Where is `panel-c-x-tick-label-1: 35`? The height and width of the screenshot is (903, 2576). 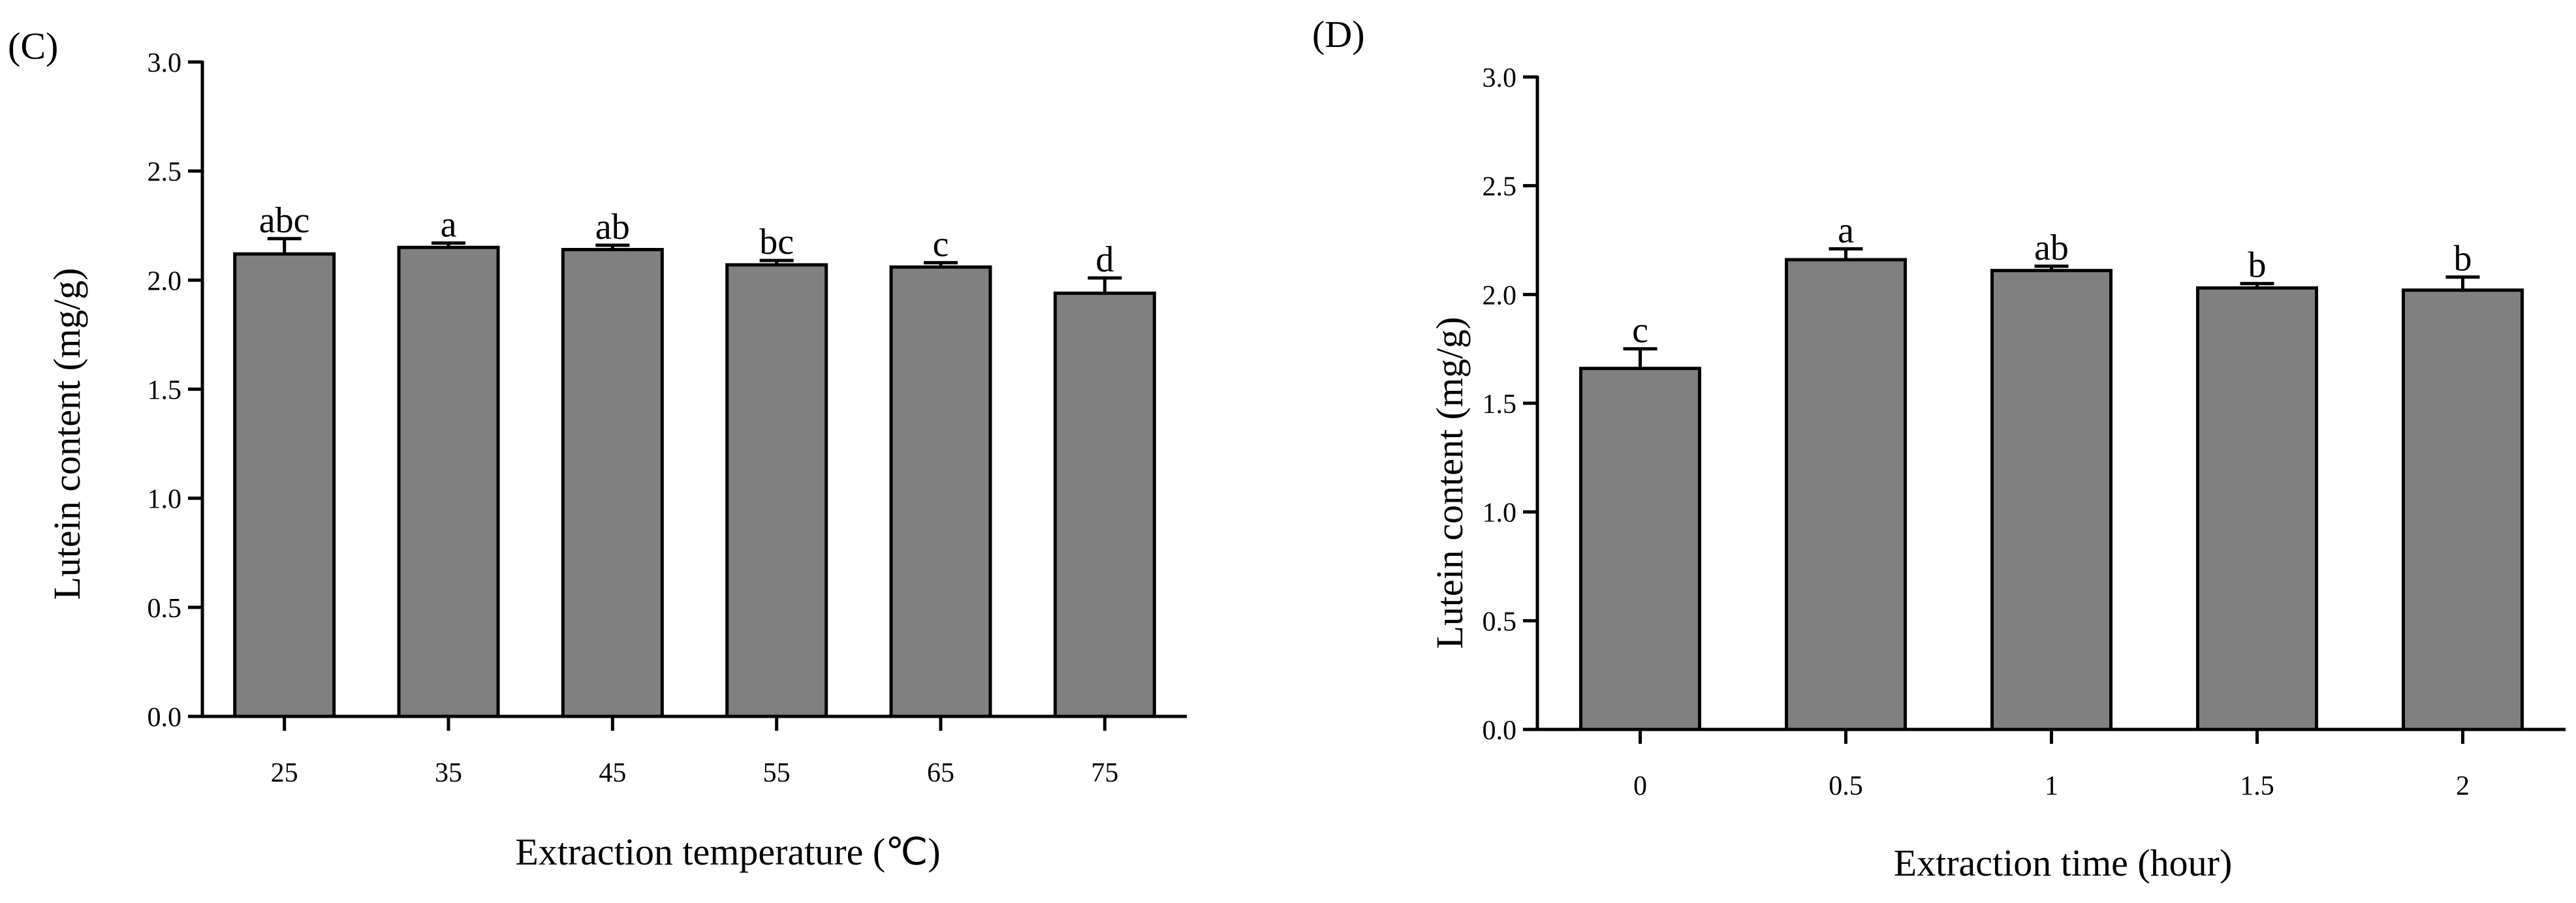 panel-c-x-tick-label-1: 35 is located at coordinates (448, 773).